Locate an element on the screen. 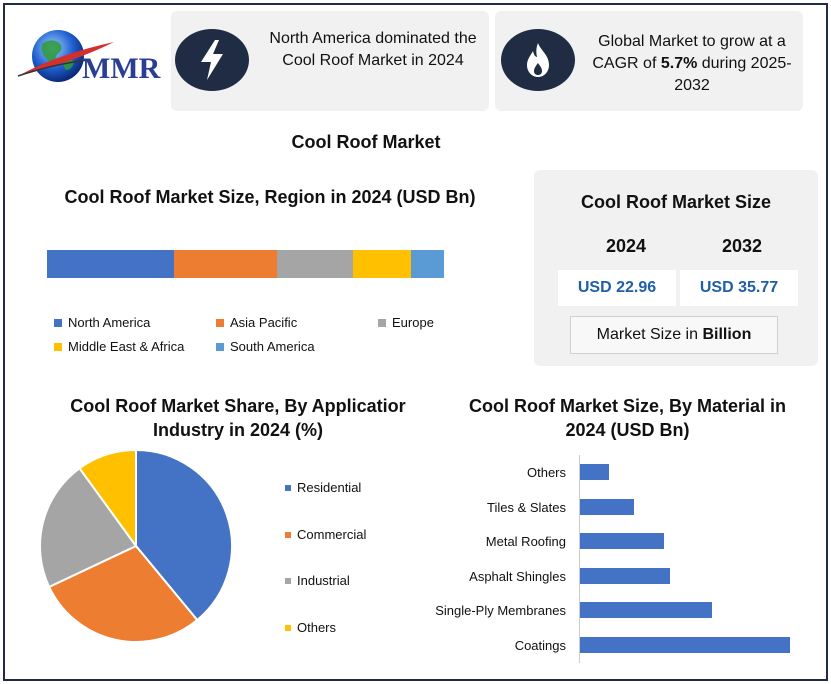 The width and height of the screenshot is (831, 684). market-size-title: Cool Roof Market Size is located at coordinates (676, 202).